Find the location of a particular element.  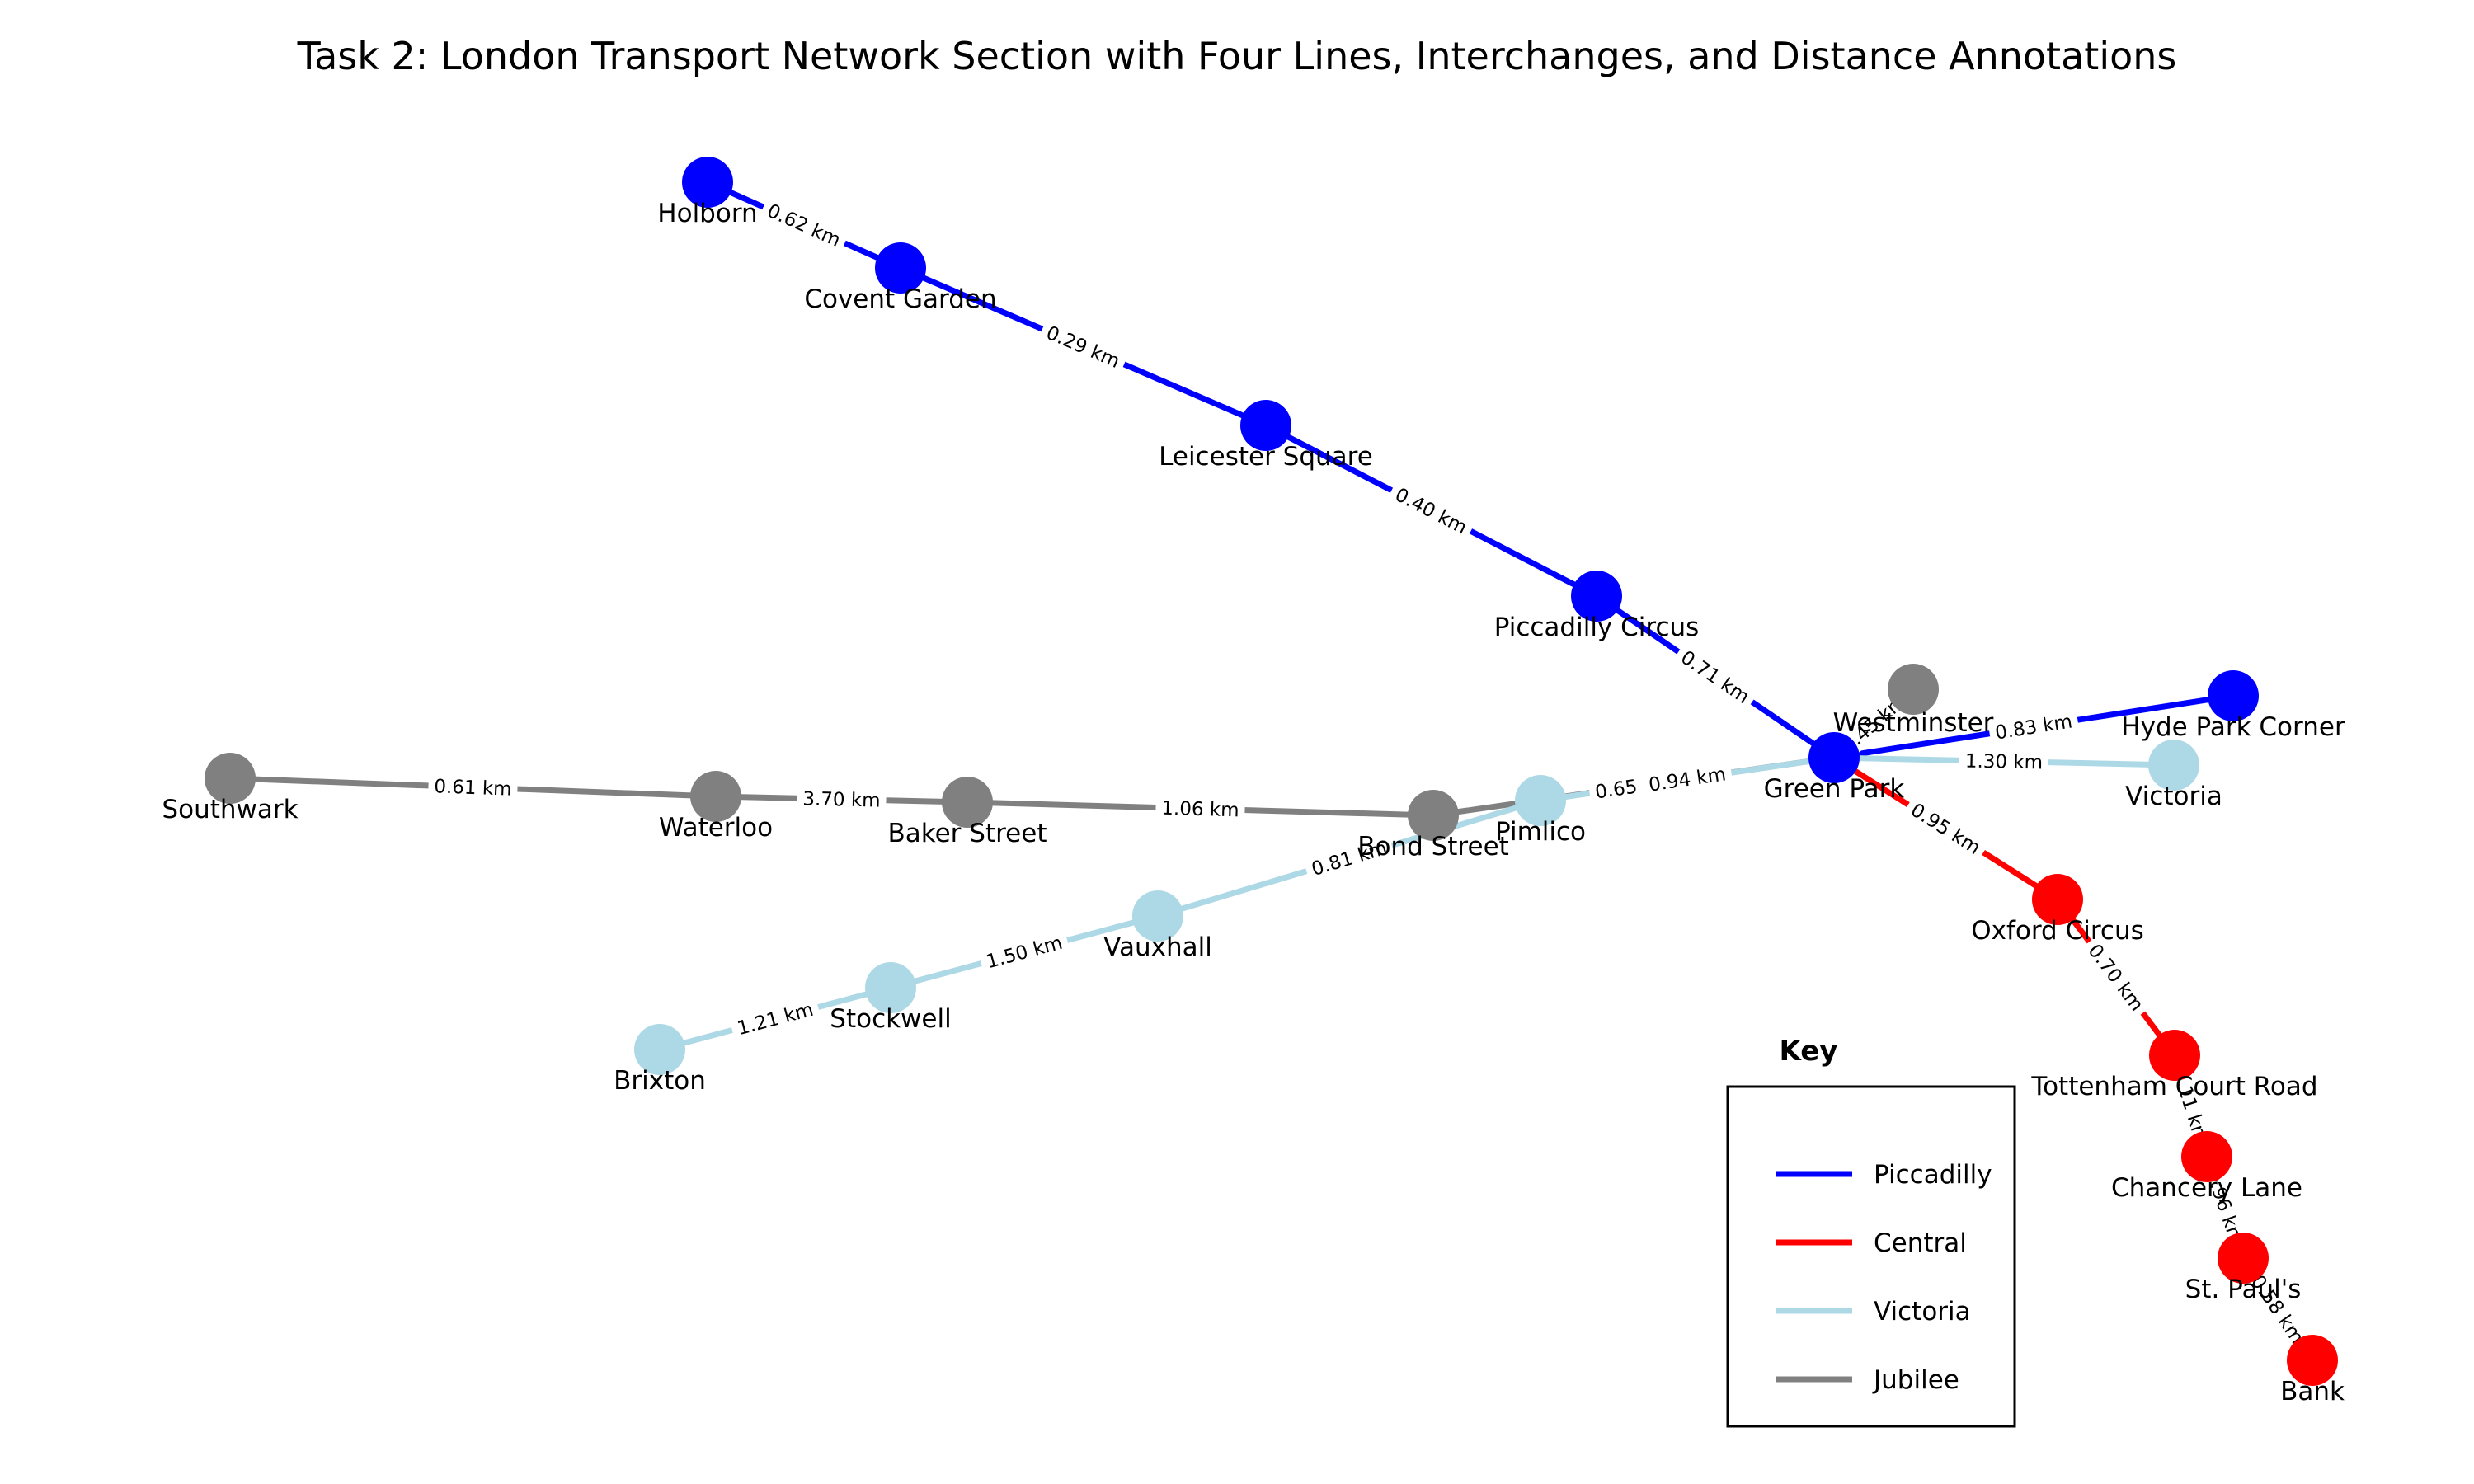

station-label-green_park: Green Park is located at coordinates (1834, 789).